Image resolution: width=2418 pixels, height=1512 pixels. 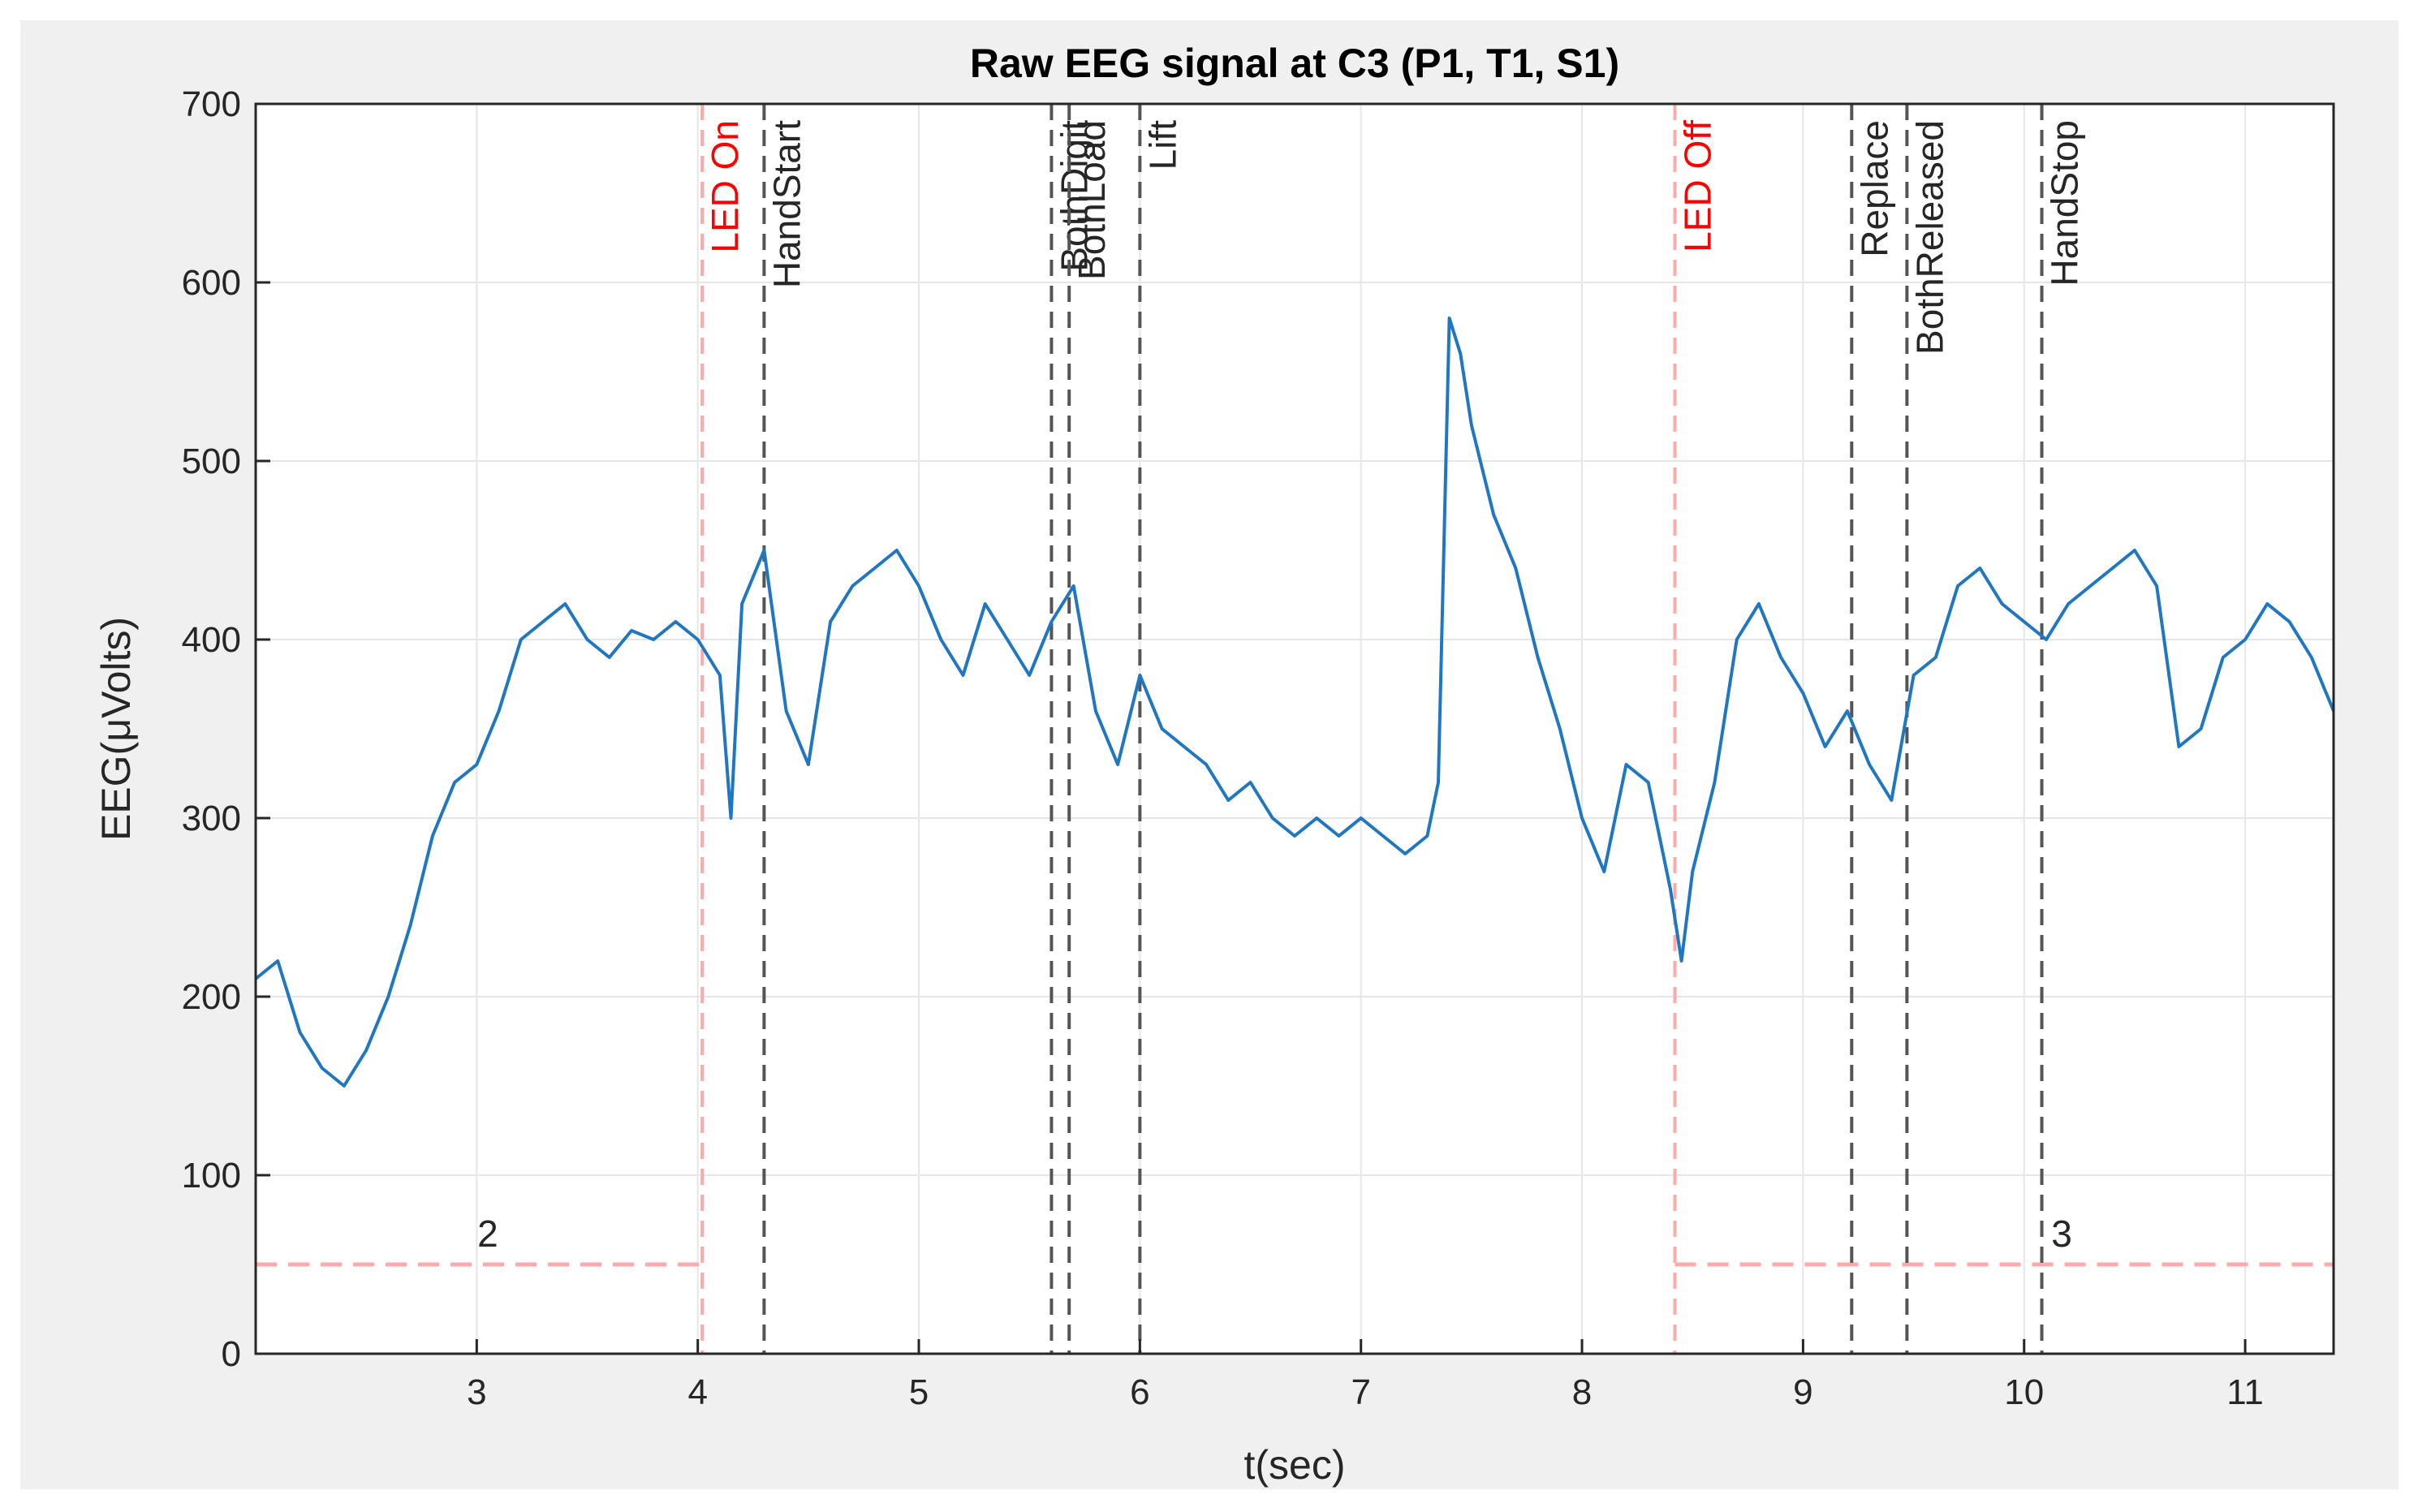 I want to click on x-tick-label: 3, so click(x=476, y=1392).